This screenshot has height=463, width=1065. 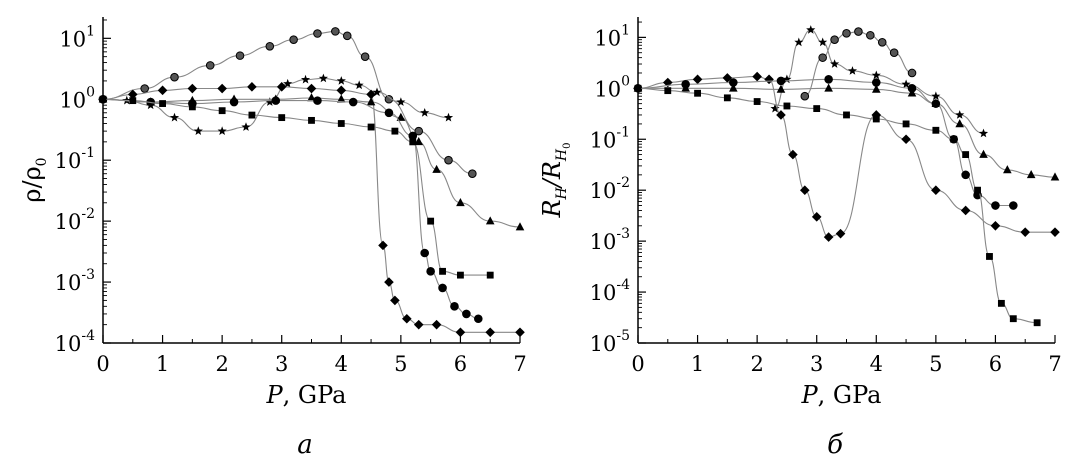 I want to click on x-tick-label: 5, so click(x=935, y=364).